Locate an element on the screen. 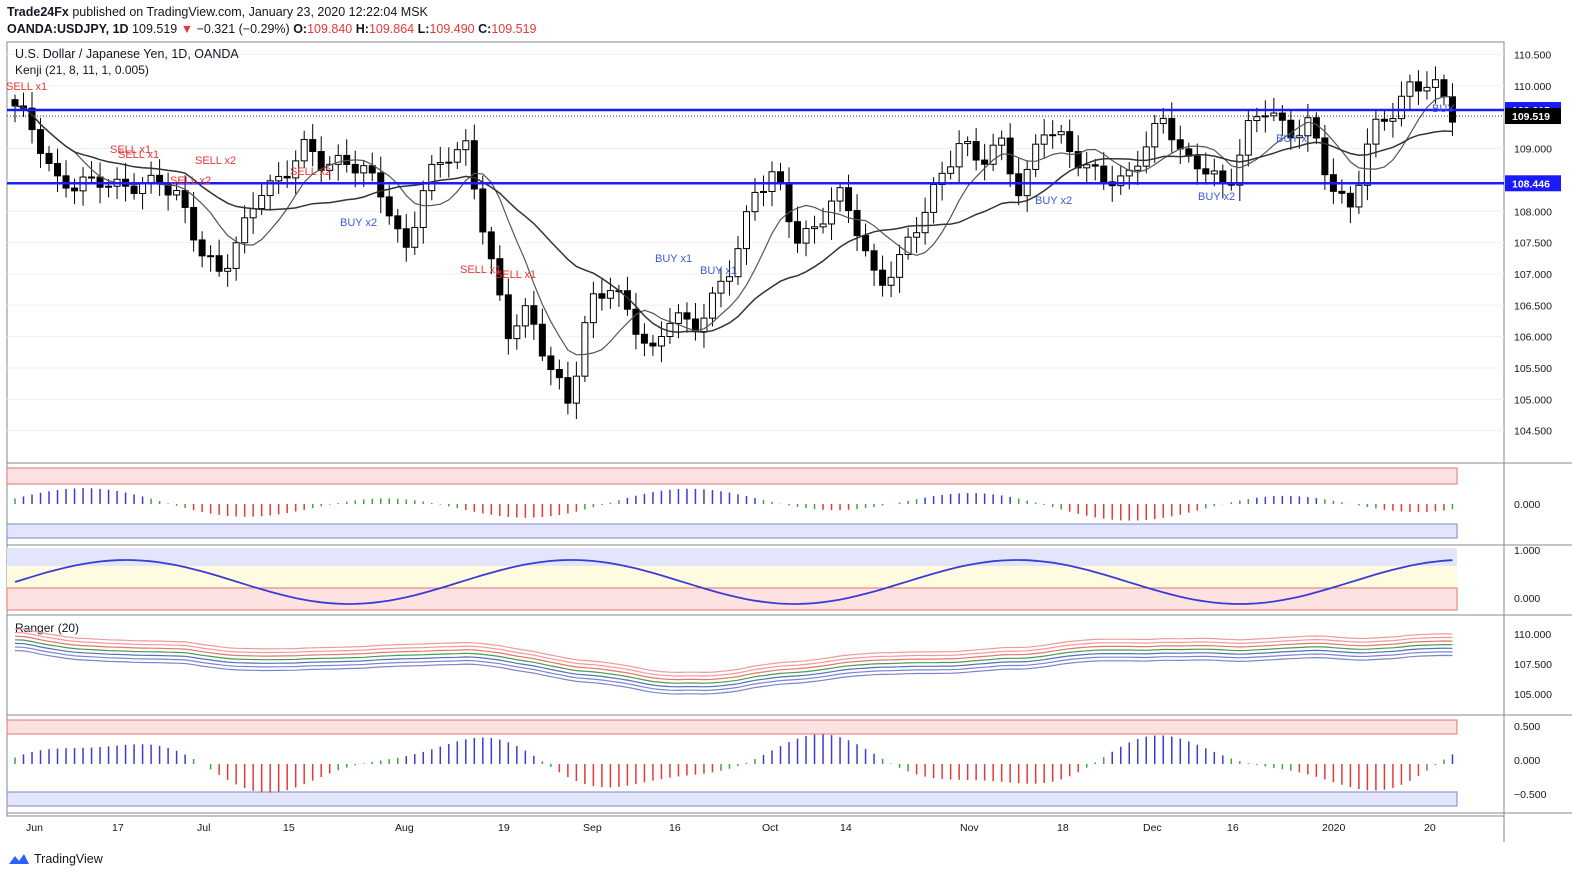  x-axis-label: 17 is located at coordinates (118, 828).